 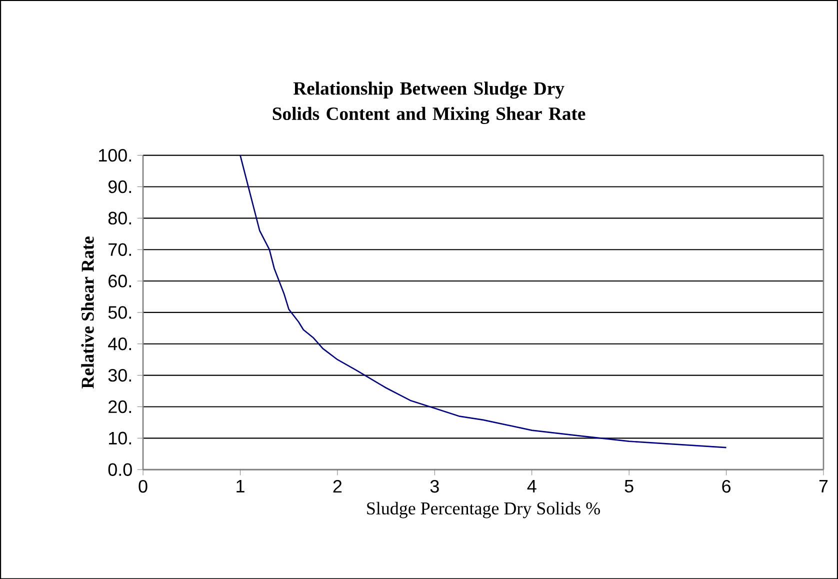 I want to click on x-axis-title: Sludge Percentage Dry Solids %, so click(x=483, y=510).